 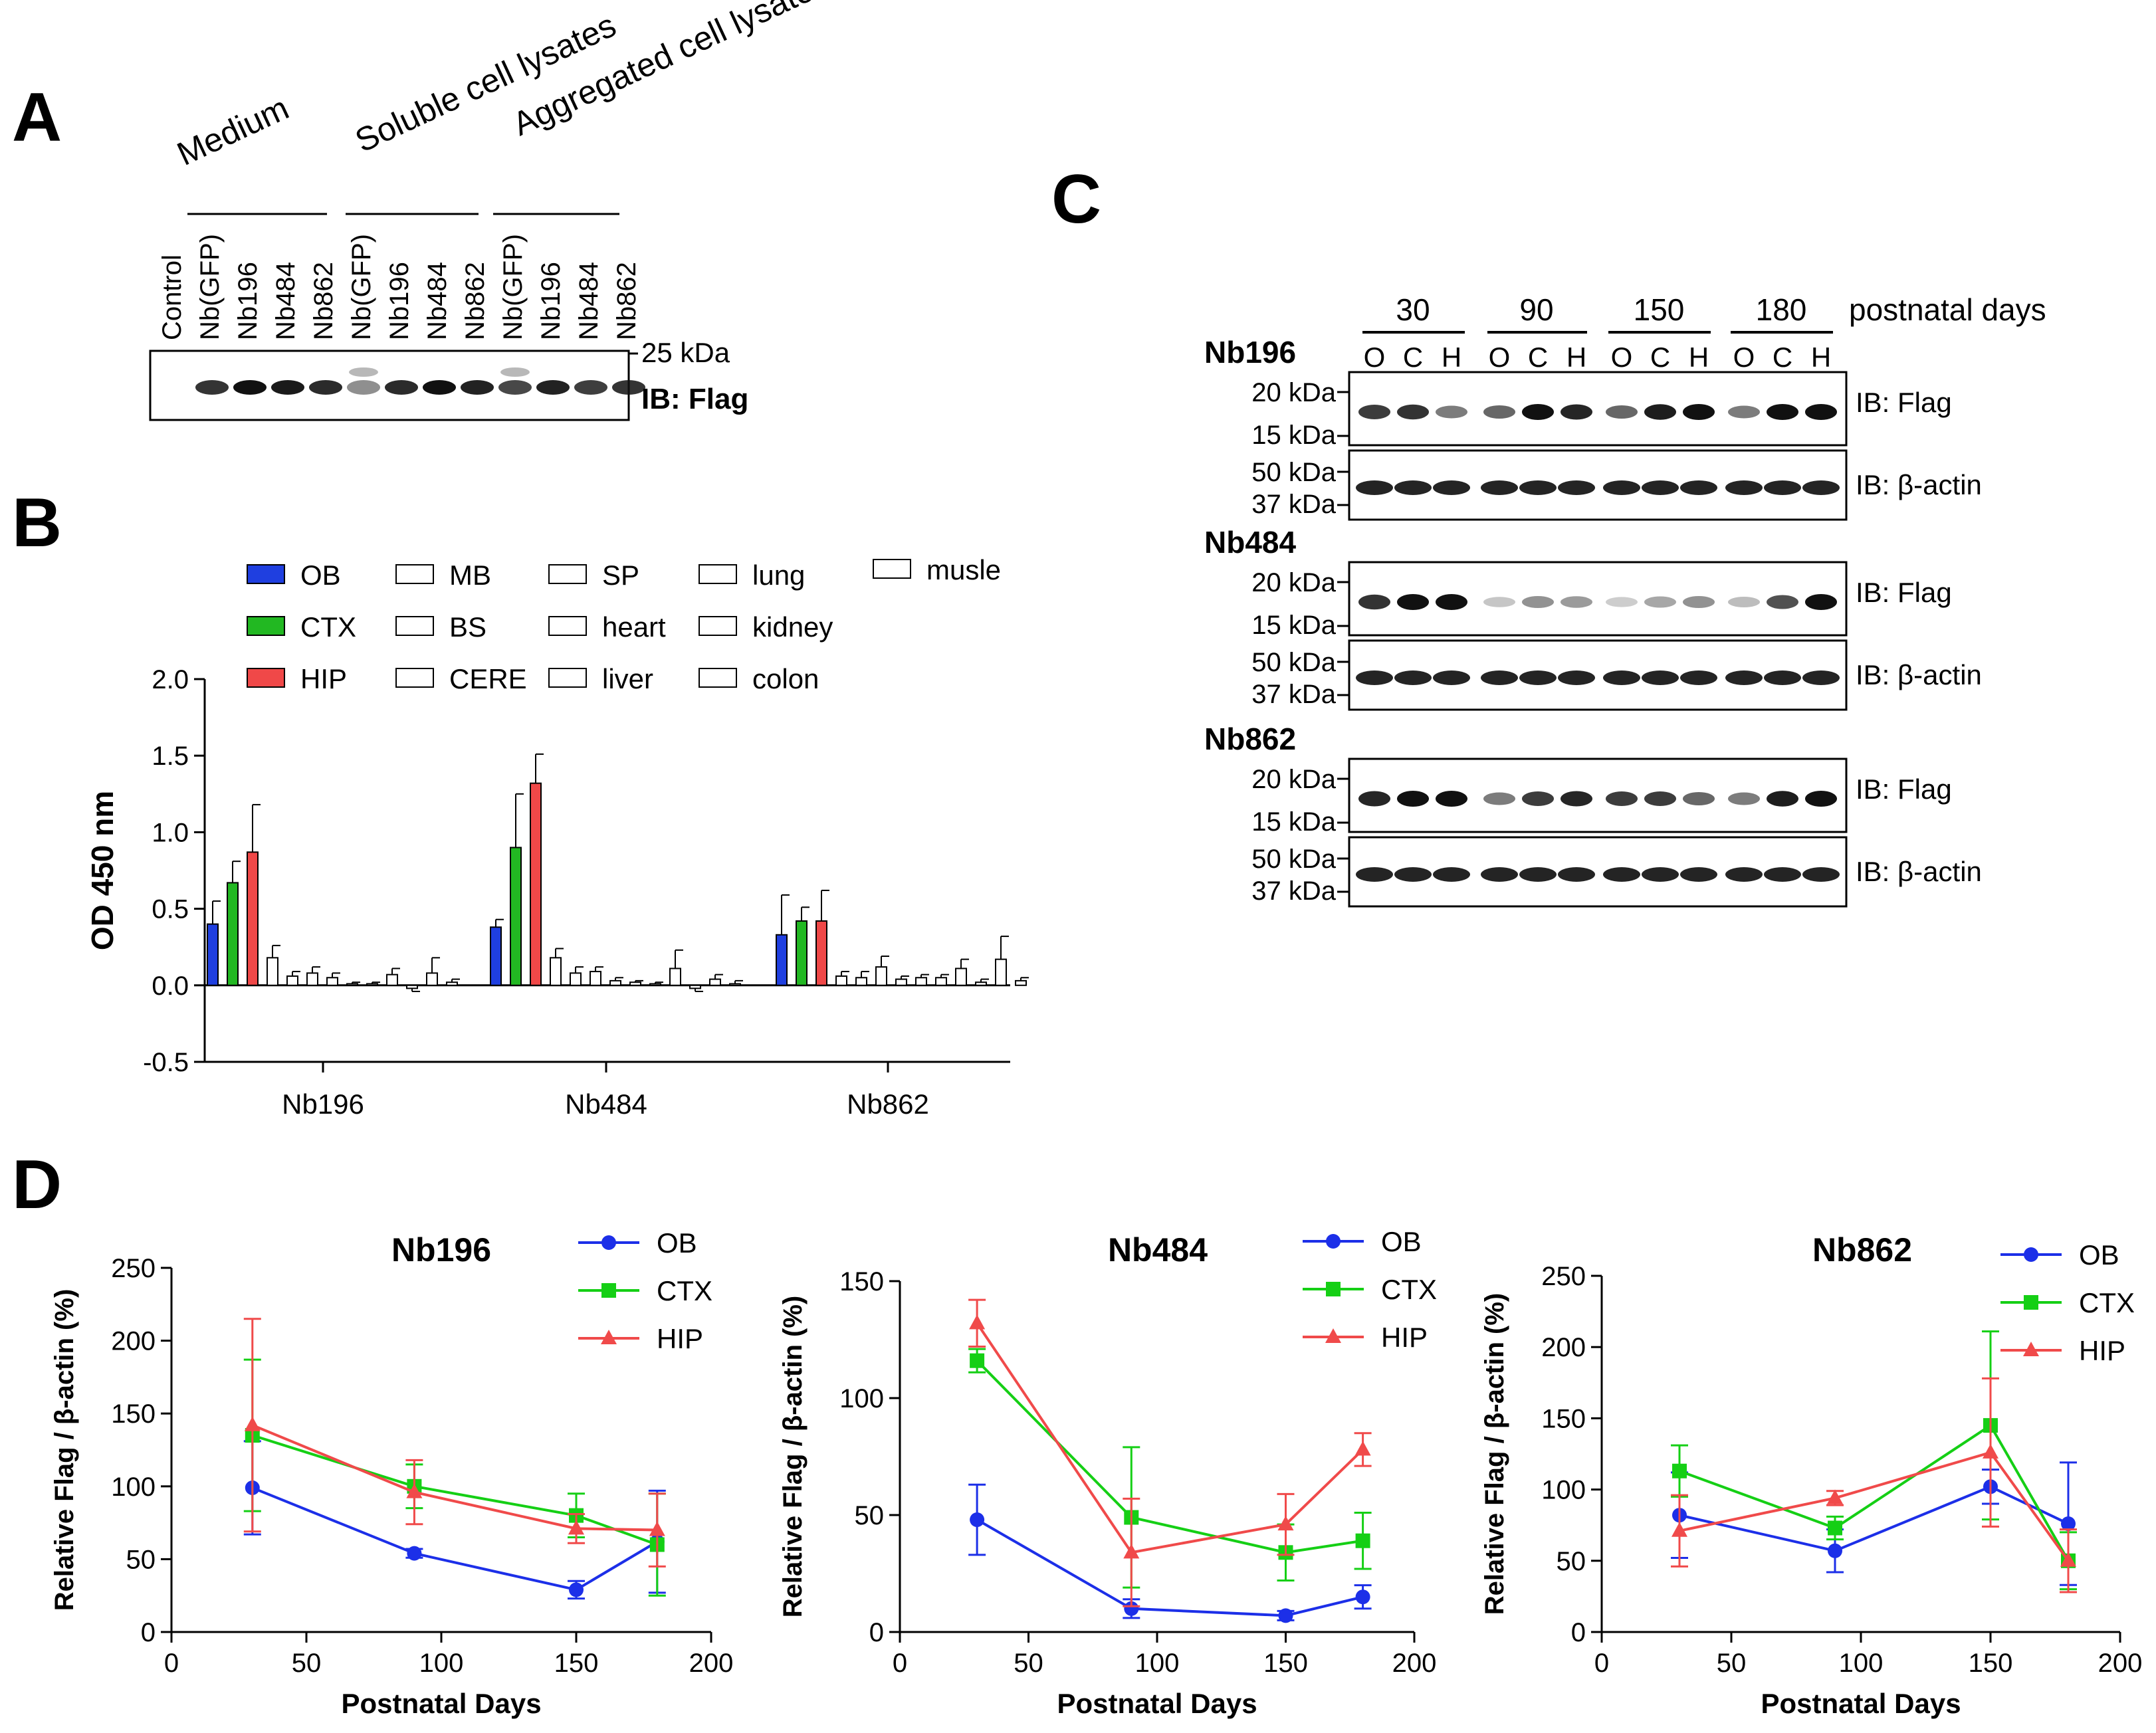 What do you see at coordinates (307, 1663) in the screenshot?
I see `x-tick-label: 50` at bounding box center [307, 1663].